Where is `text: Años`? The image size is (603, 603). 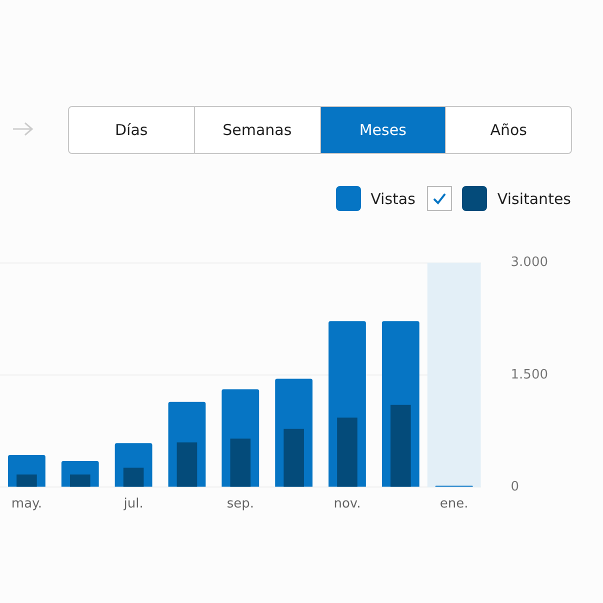 text: Años is located at coordinates (508, 130).